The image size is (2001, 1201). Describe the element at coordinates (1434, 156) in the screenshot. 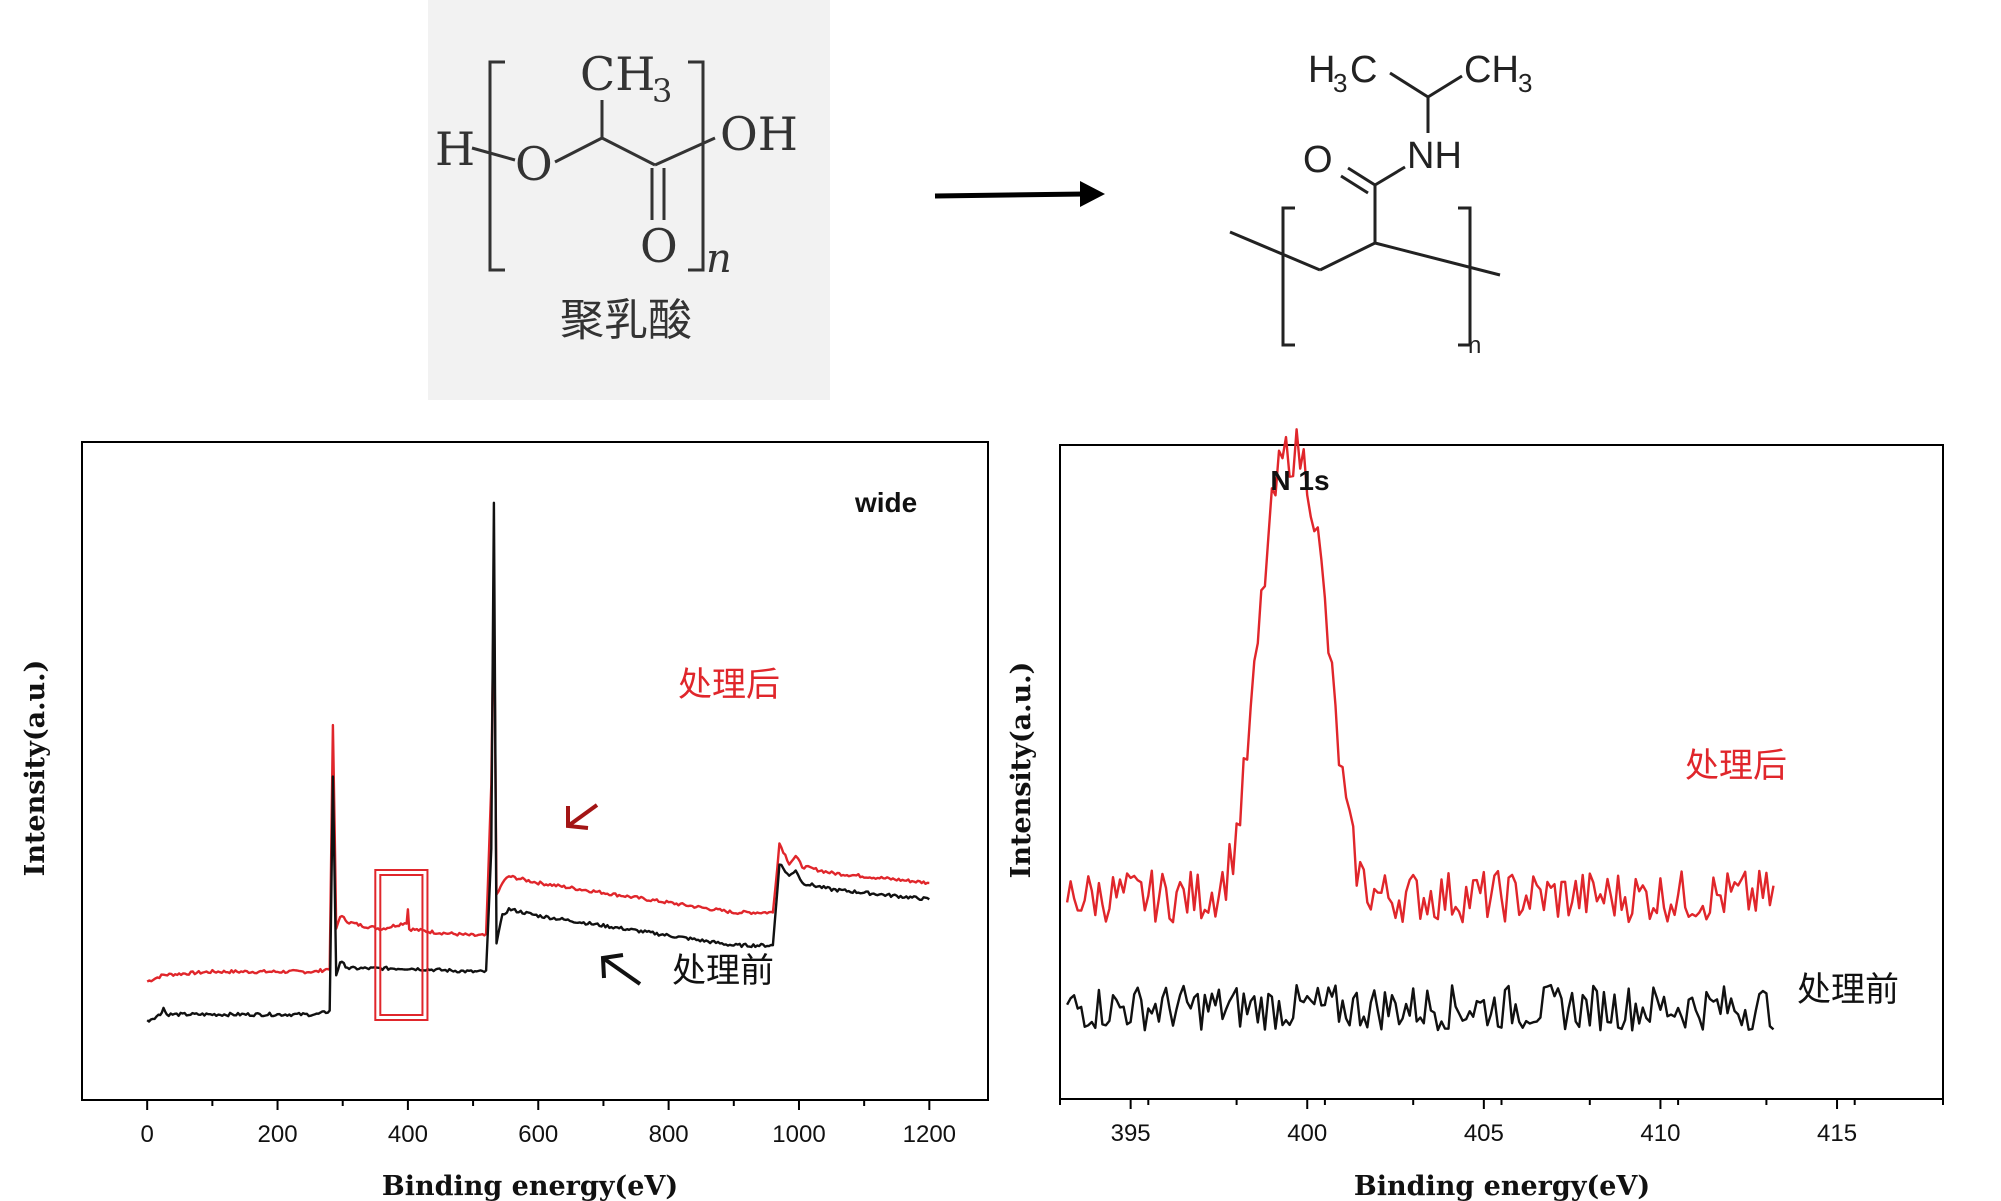

I see `pnipam-nh-label: NH` at that location.